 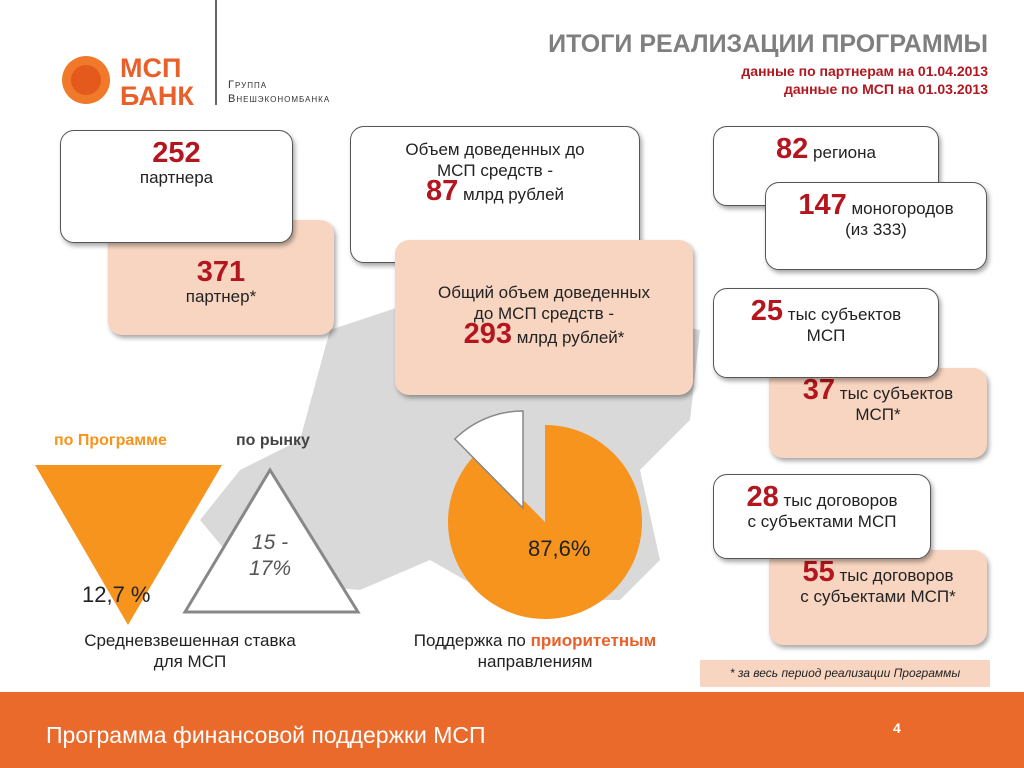 I want to click on logo-icon-inner, so click(x=86, y=80).